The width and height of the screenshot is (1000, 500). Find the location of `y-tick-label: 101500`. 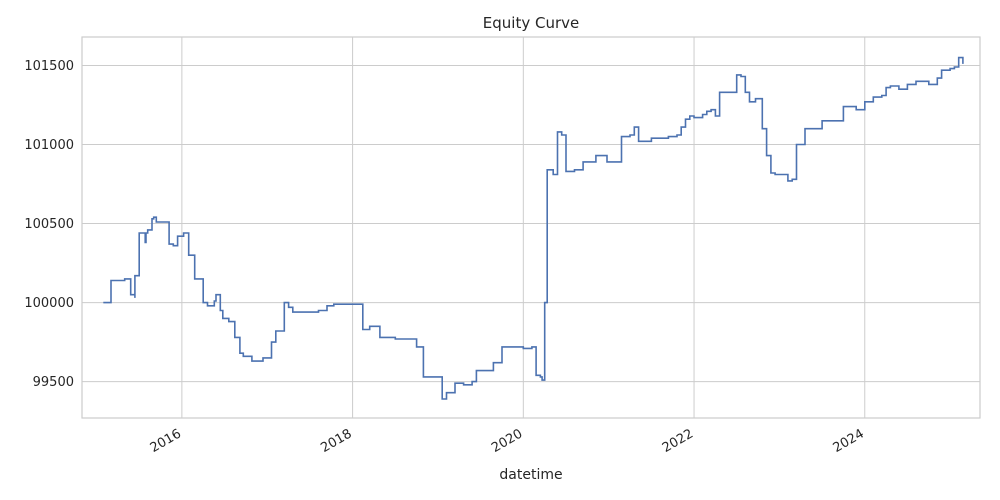

y-tick-label: 101500 is located at coordinates (49, 66).